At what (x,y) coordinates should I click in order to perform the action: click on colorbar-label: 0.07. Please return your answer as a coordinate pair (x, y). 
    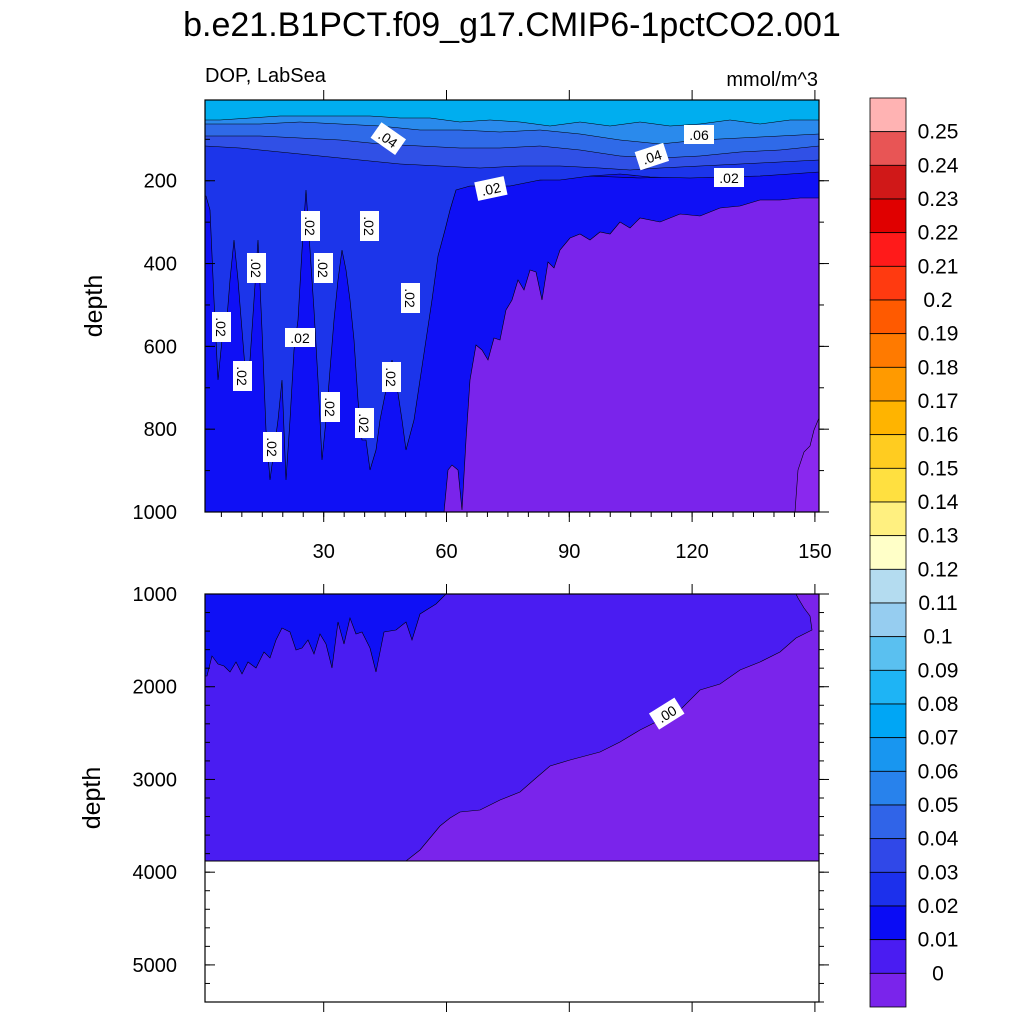
    Looking at the image, I should click on (938, 738).